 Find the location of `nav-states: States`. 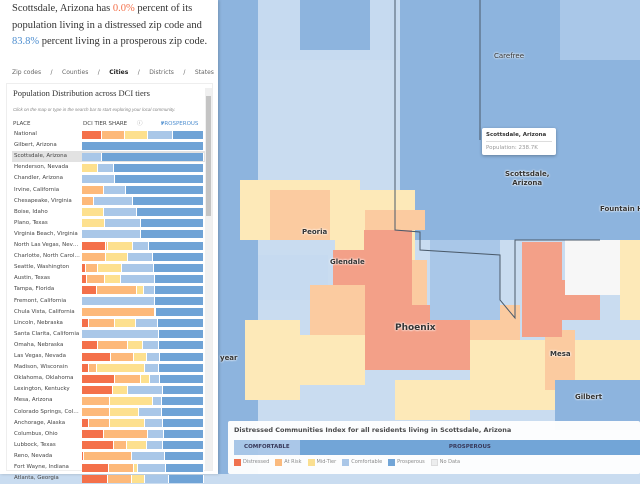

nav-states: States is located at coordinates (204, 72).